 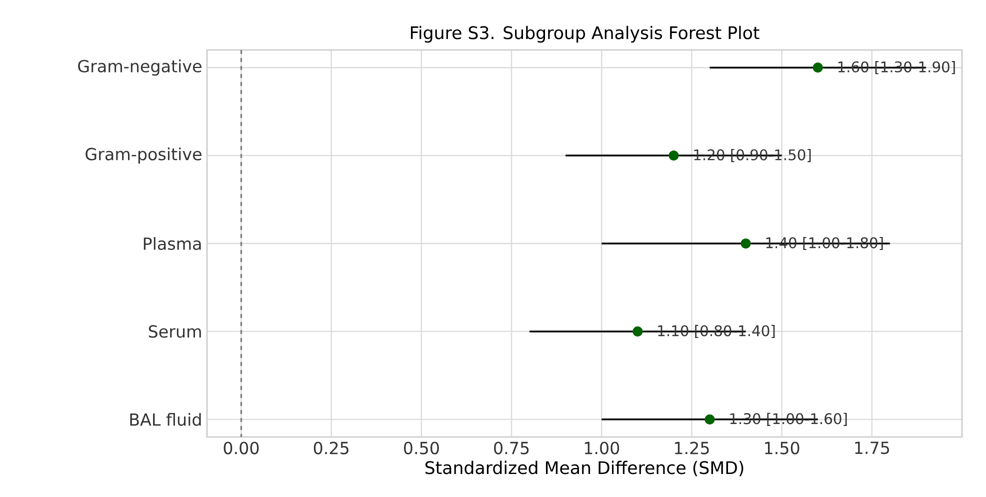 I want to click on y-tick-label: Gram-positive, so click(x=144, y=155).